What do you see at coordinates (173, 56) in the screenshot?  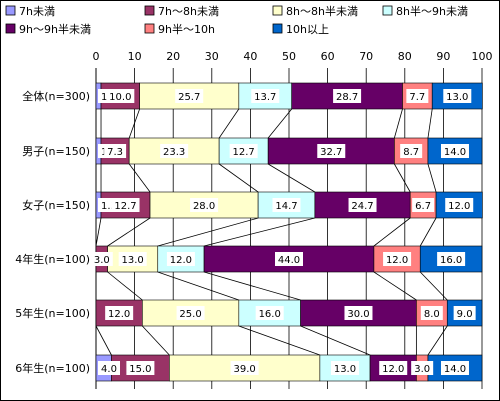 I see `x-tick-label: 20` at bounding box center [173, 56].